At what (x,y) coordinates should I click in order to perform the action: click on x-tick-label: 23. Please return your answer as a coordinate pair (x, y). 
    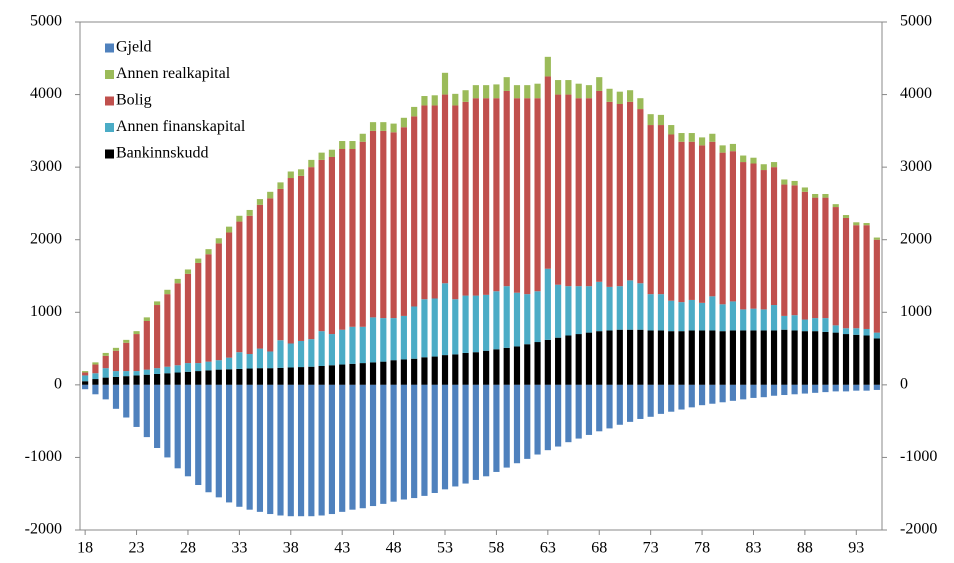
    Looking at the image, I should click on (137, 548).